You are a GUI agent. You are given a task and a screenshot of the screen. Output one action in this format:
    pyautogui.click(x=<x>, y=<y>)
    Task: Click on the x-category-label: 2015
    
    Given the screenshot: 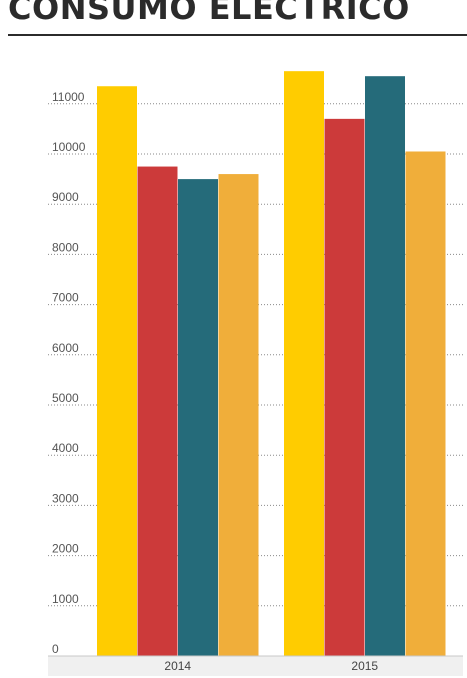 What is the action you would take?
    pyautogui.click(x=364, y=666)
    